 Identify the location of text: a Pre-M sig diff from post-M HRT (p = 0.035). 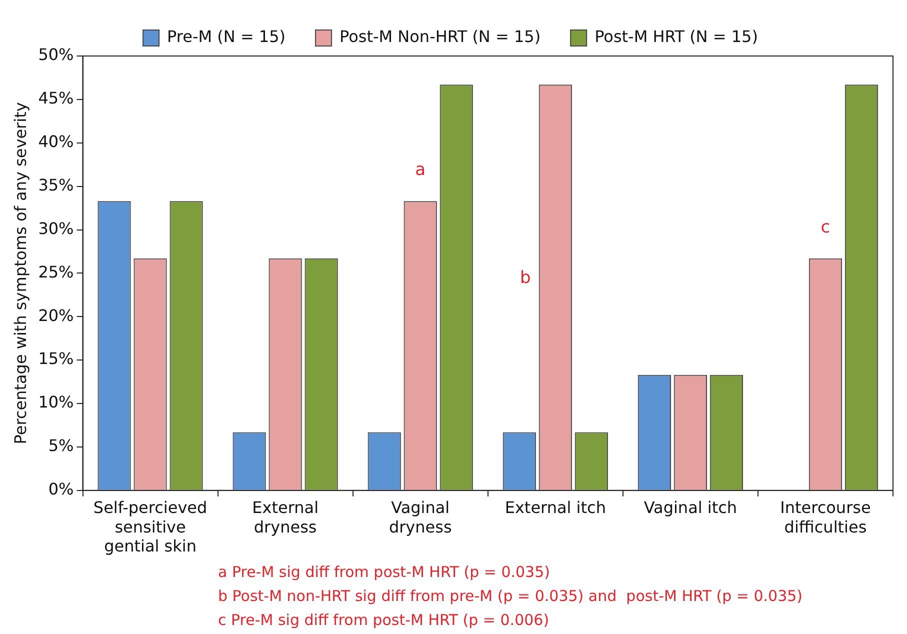
(384, 572).